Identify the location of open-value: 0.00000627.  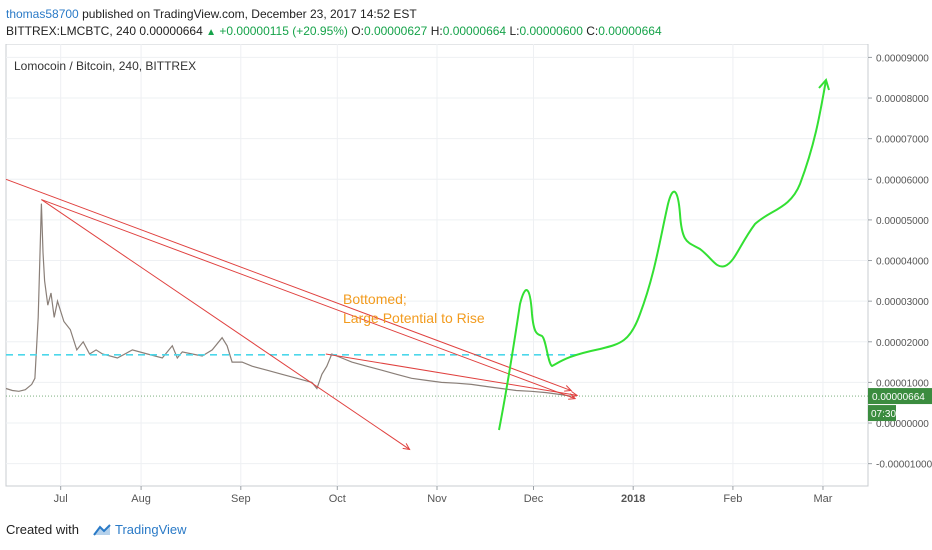
(395, 31).